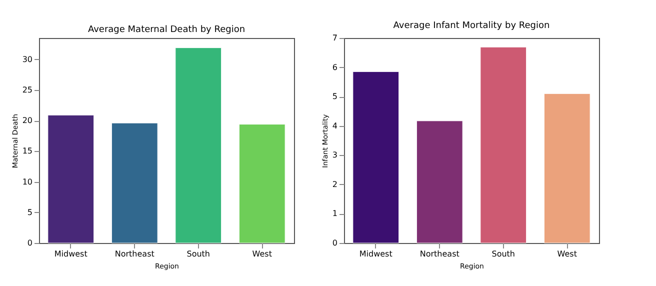 This screenshot has height=286, width=656. What do you see at coordinates (335, 213) in the screenshot?
I see `y-tick-label: 1` at bounding box center [335, 213].